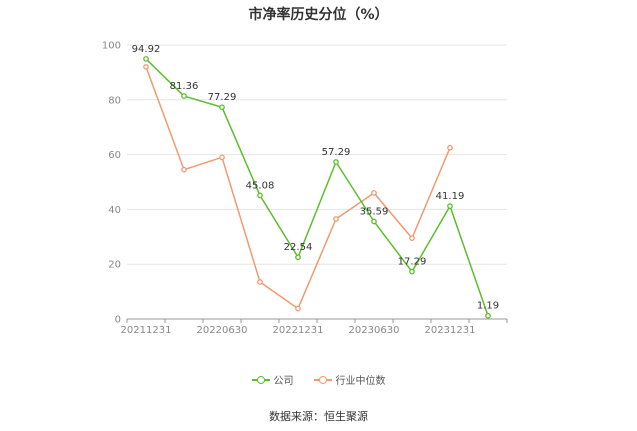 The width and height of the screenshot is (637, 431). I want to click on y-tick-label: 60, so click(114, 155).